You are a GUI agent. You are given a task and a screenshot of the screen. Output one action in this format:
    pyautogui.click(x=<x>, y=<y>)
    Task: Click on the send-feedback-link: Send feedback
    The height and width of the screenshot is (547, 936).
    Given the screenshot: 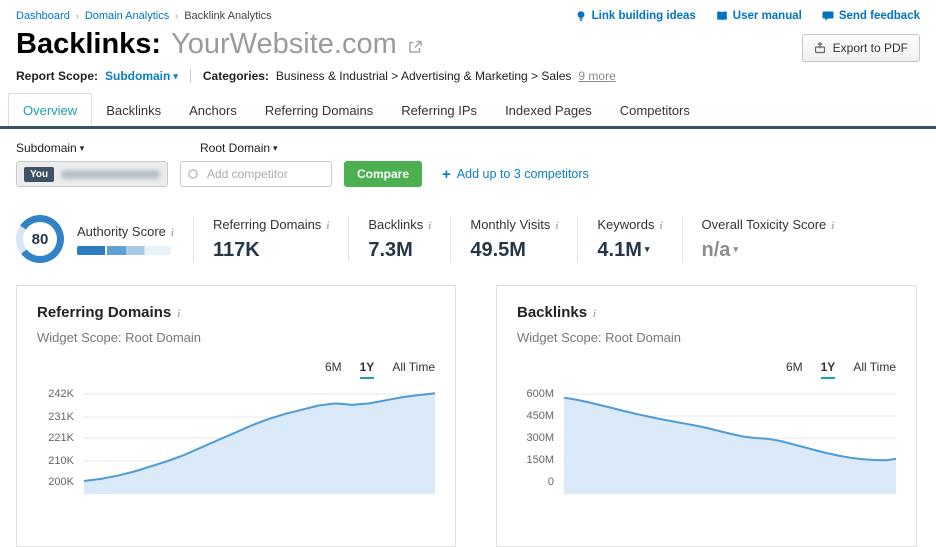 What is the action you would take?
    pyautogui.click(x=871, y=16)
    